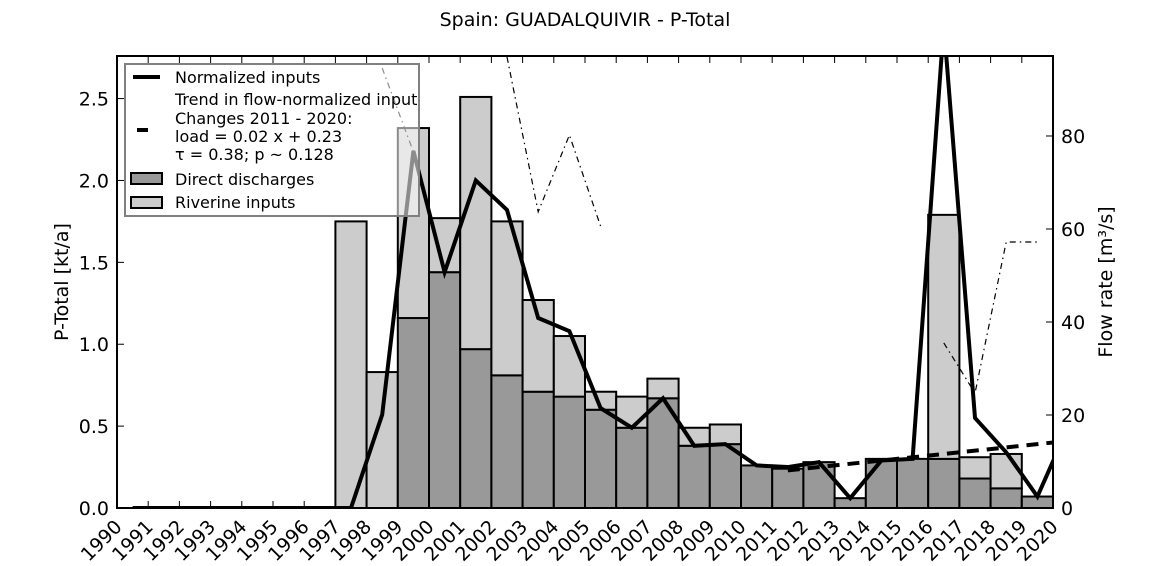  Describe the element at coordinates (413, 412) in the screenshot. I see `bar-direct-1999` at that location.